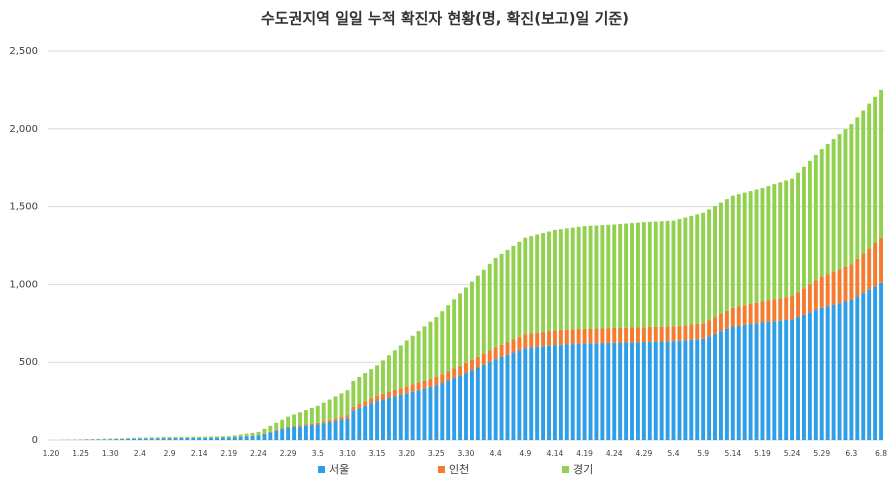 This screenshot has height=486, width=889. I want to click on legend-swatch, so click(321, 469).